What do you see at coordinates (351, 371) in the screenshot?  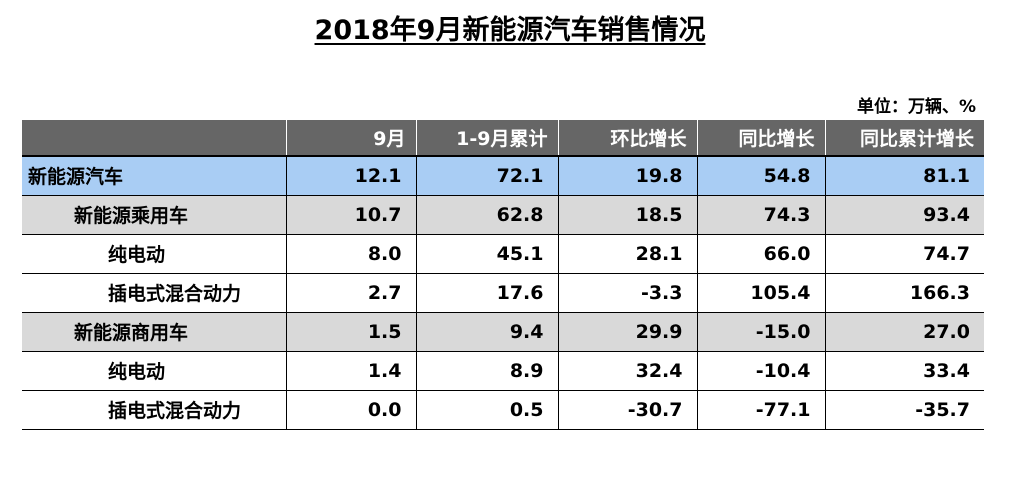 I see `cell-value: 1.4` at bounding box center [351, 371].